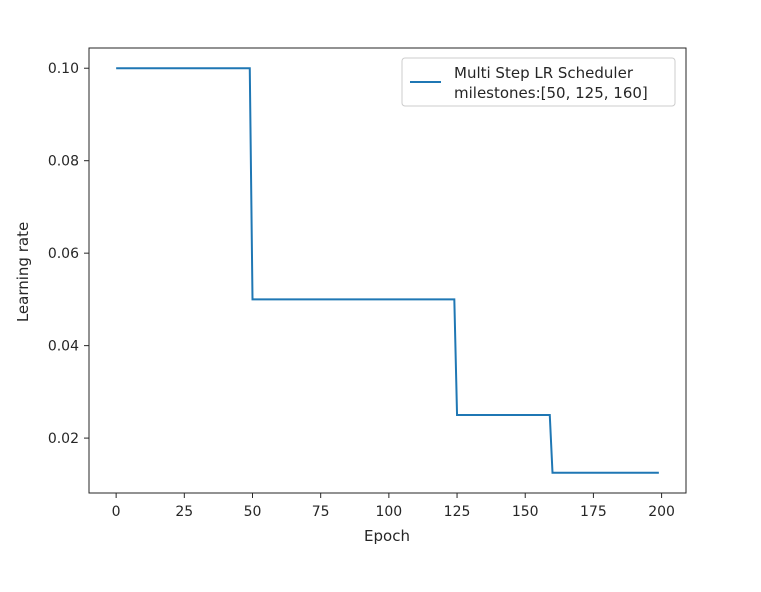 This screenshot has height=592, width=761. What do you see at coordinates (525, 512) in the screenshot?
I see `x-tick-label: 150` at bounding box center [525, 512].